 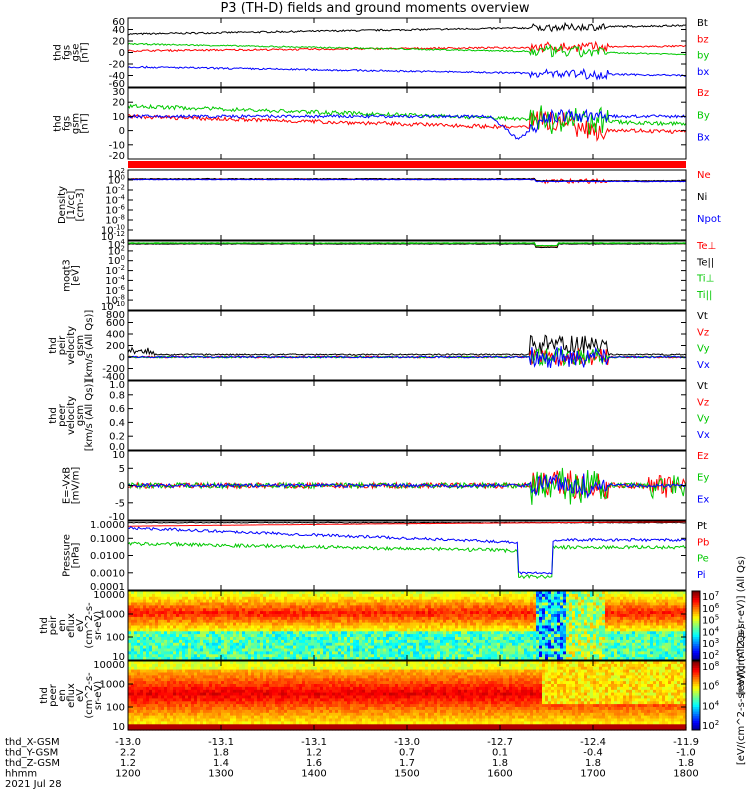 I want to click on y-tick-label: 10, so click(x=118, y=657).